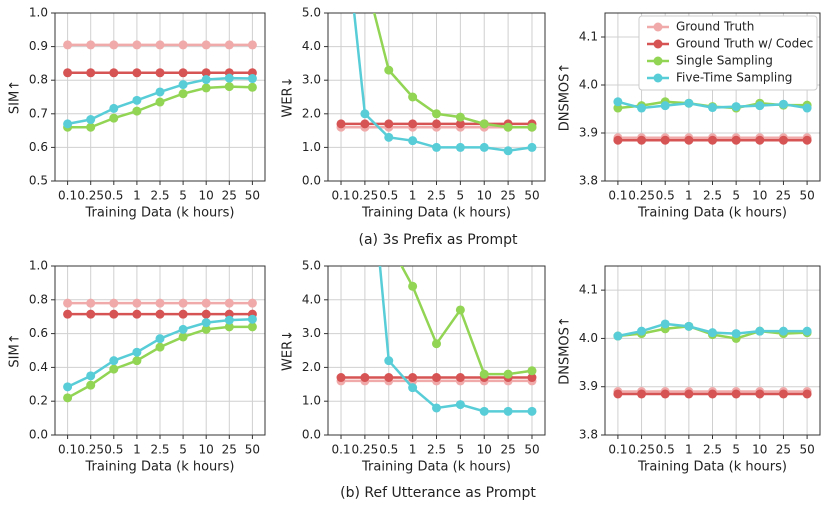  I want to click on y-tick-label: 0.4, so click(38, 367).